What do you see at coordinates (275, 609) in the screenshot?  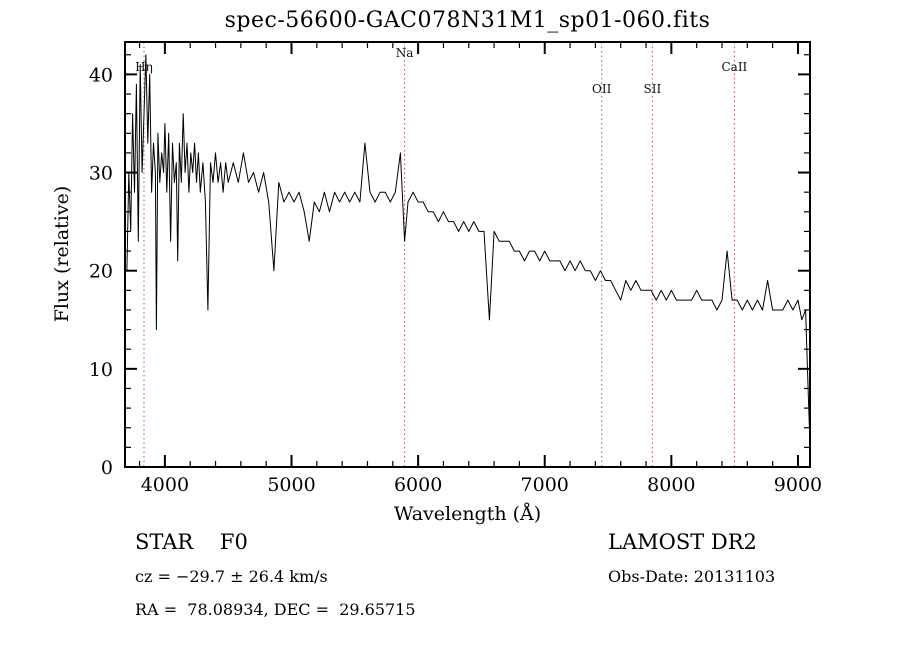 I see `ra-dec-text: RA = 78.08934, DEC = 29.65715` at bounding box center [275, 609].